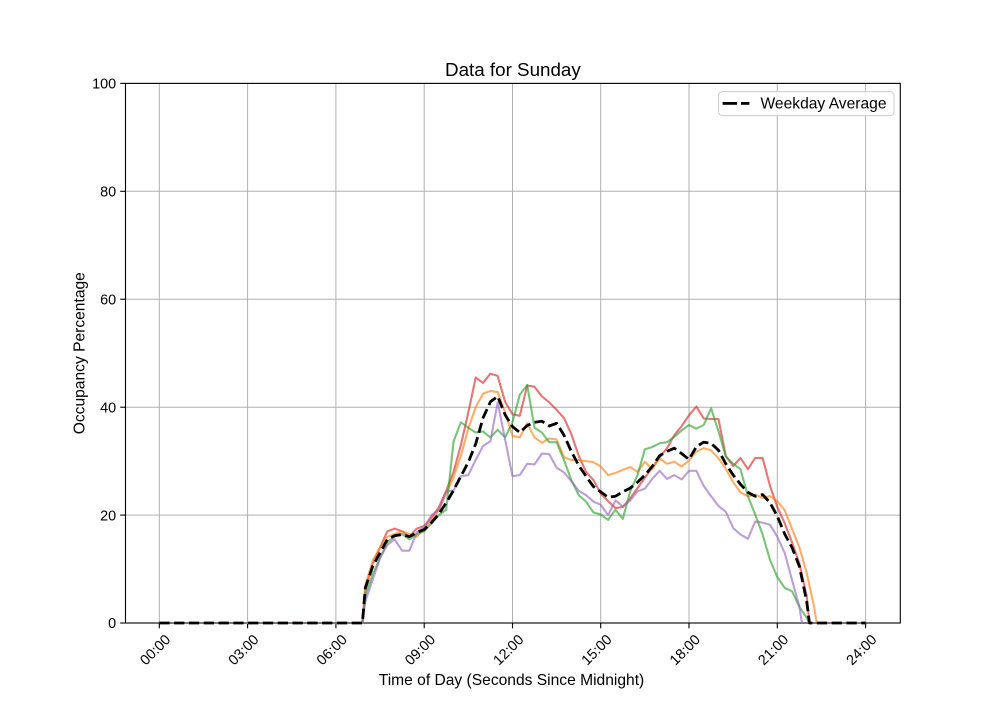 This screenshot has width=1000, height=705. Describe the element at coordinates (80, 353) in the screenshot. I see `svg-text: Occupancy Percentage` at that location.